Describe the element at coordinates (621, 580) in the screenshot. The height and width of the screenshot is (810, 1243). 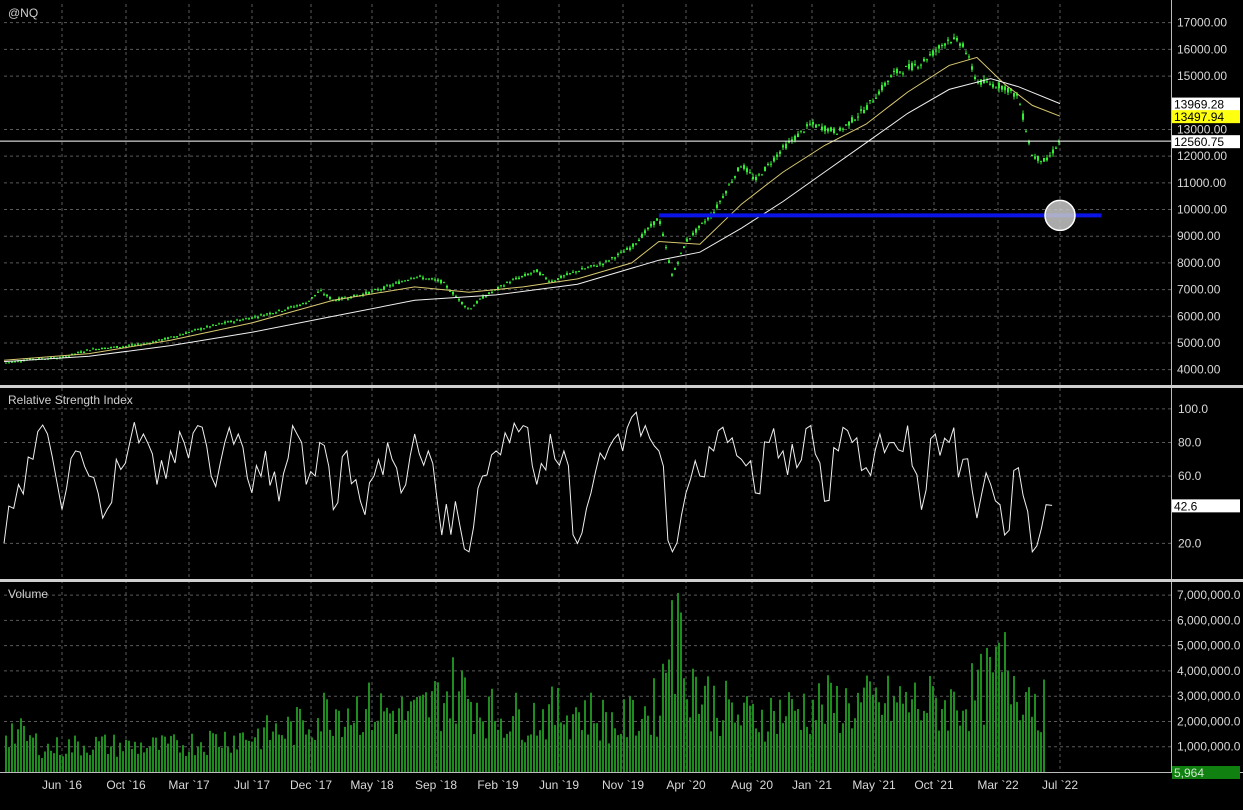
I see `panel-separator` at that location.